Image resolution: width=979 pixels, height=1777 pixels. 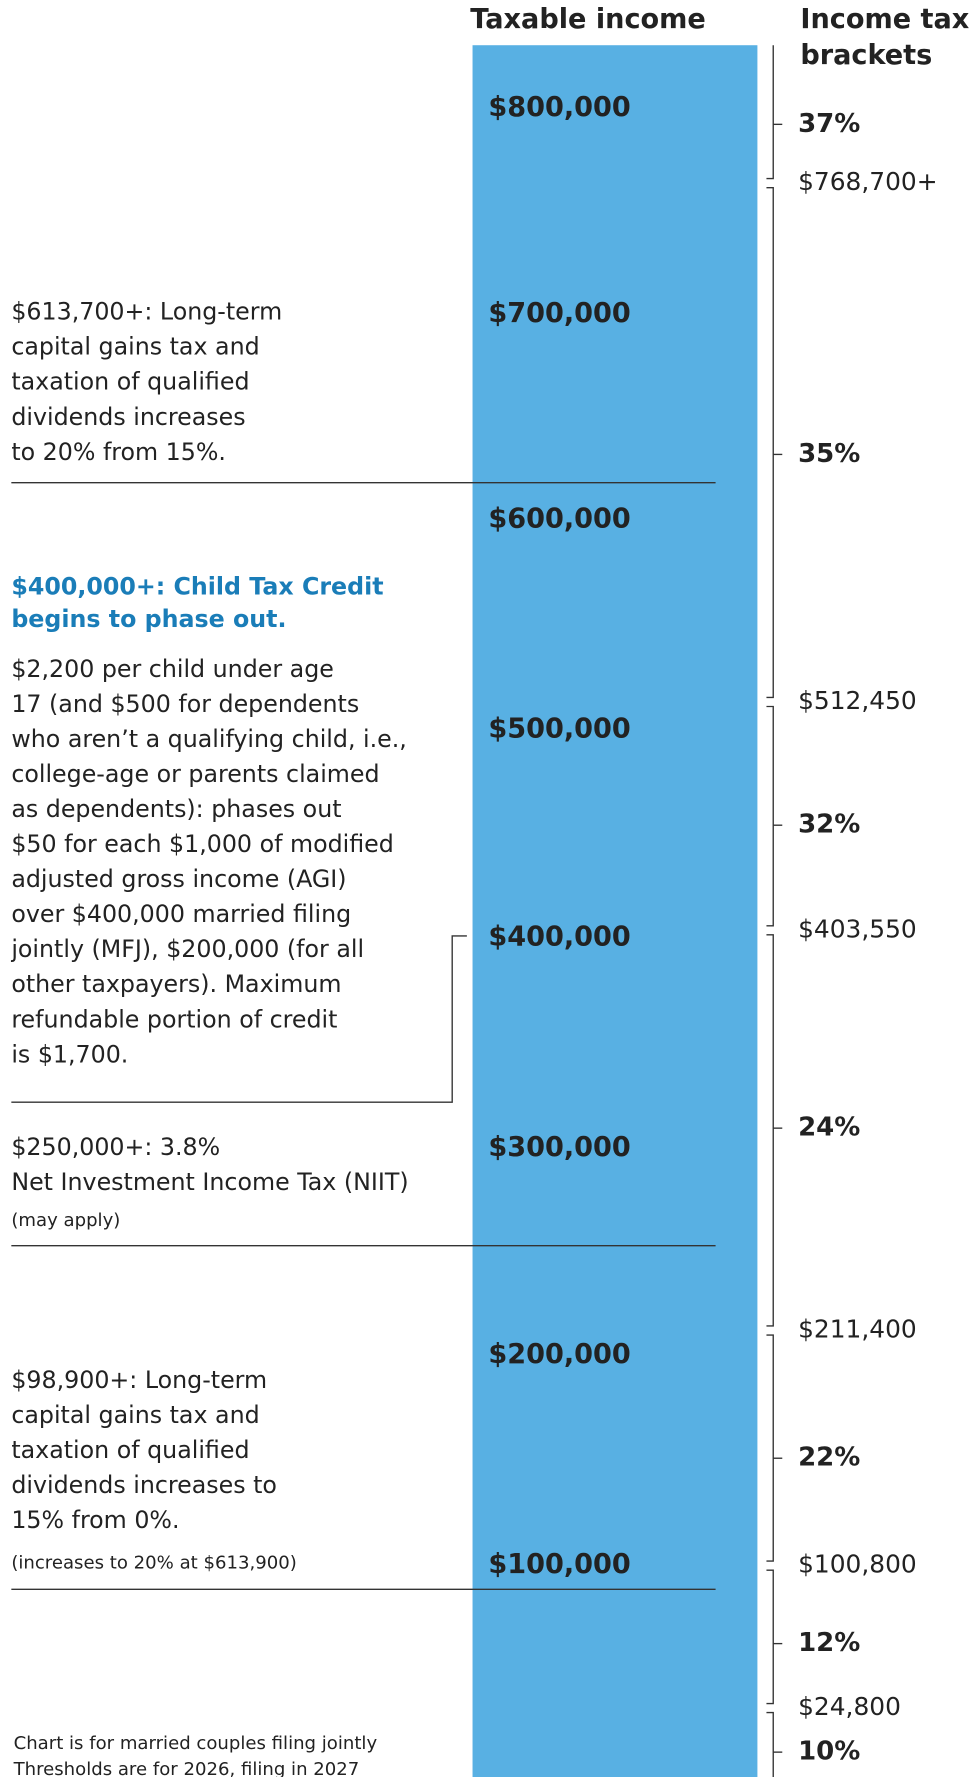 What do you see at coordinates (829, 1128) in the screenshot?
I see `rate: 24%` at bounding box center [829, 1128].